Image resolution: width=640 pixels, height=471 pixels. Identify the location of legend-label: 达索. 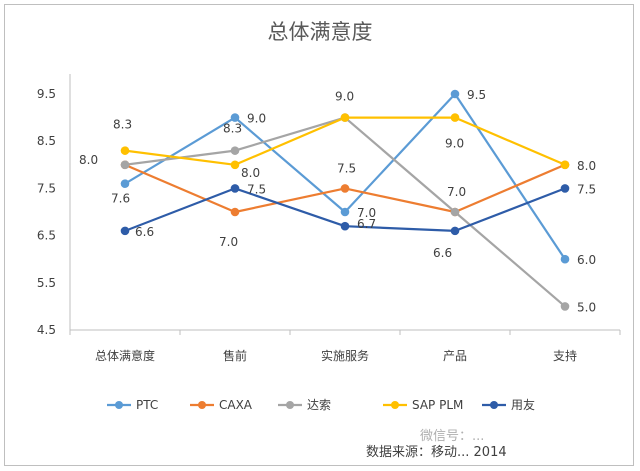
(319, 405).